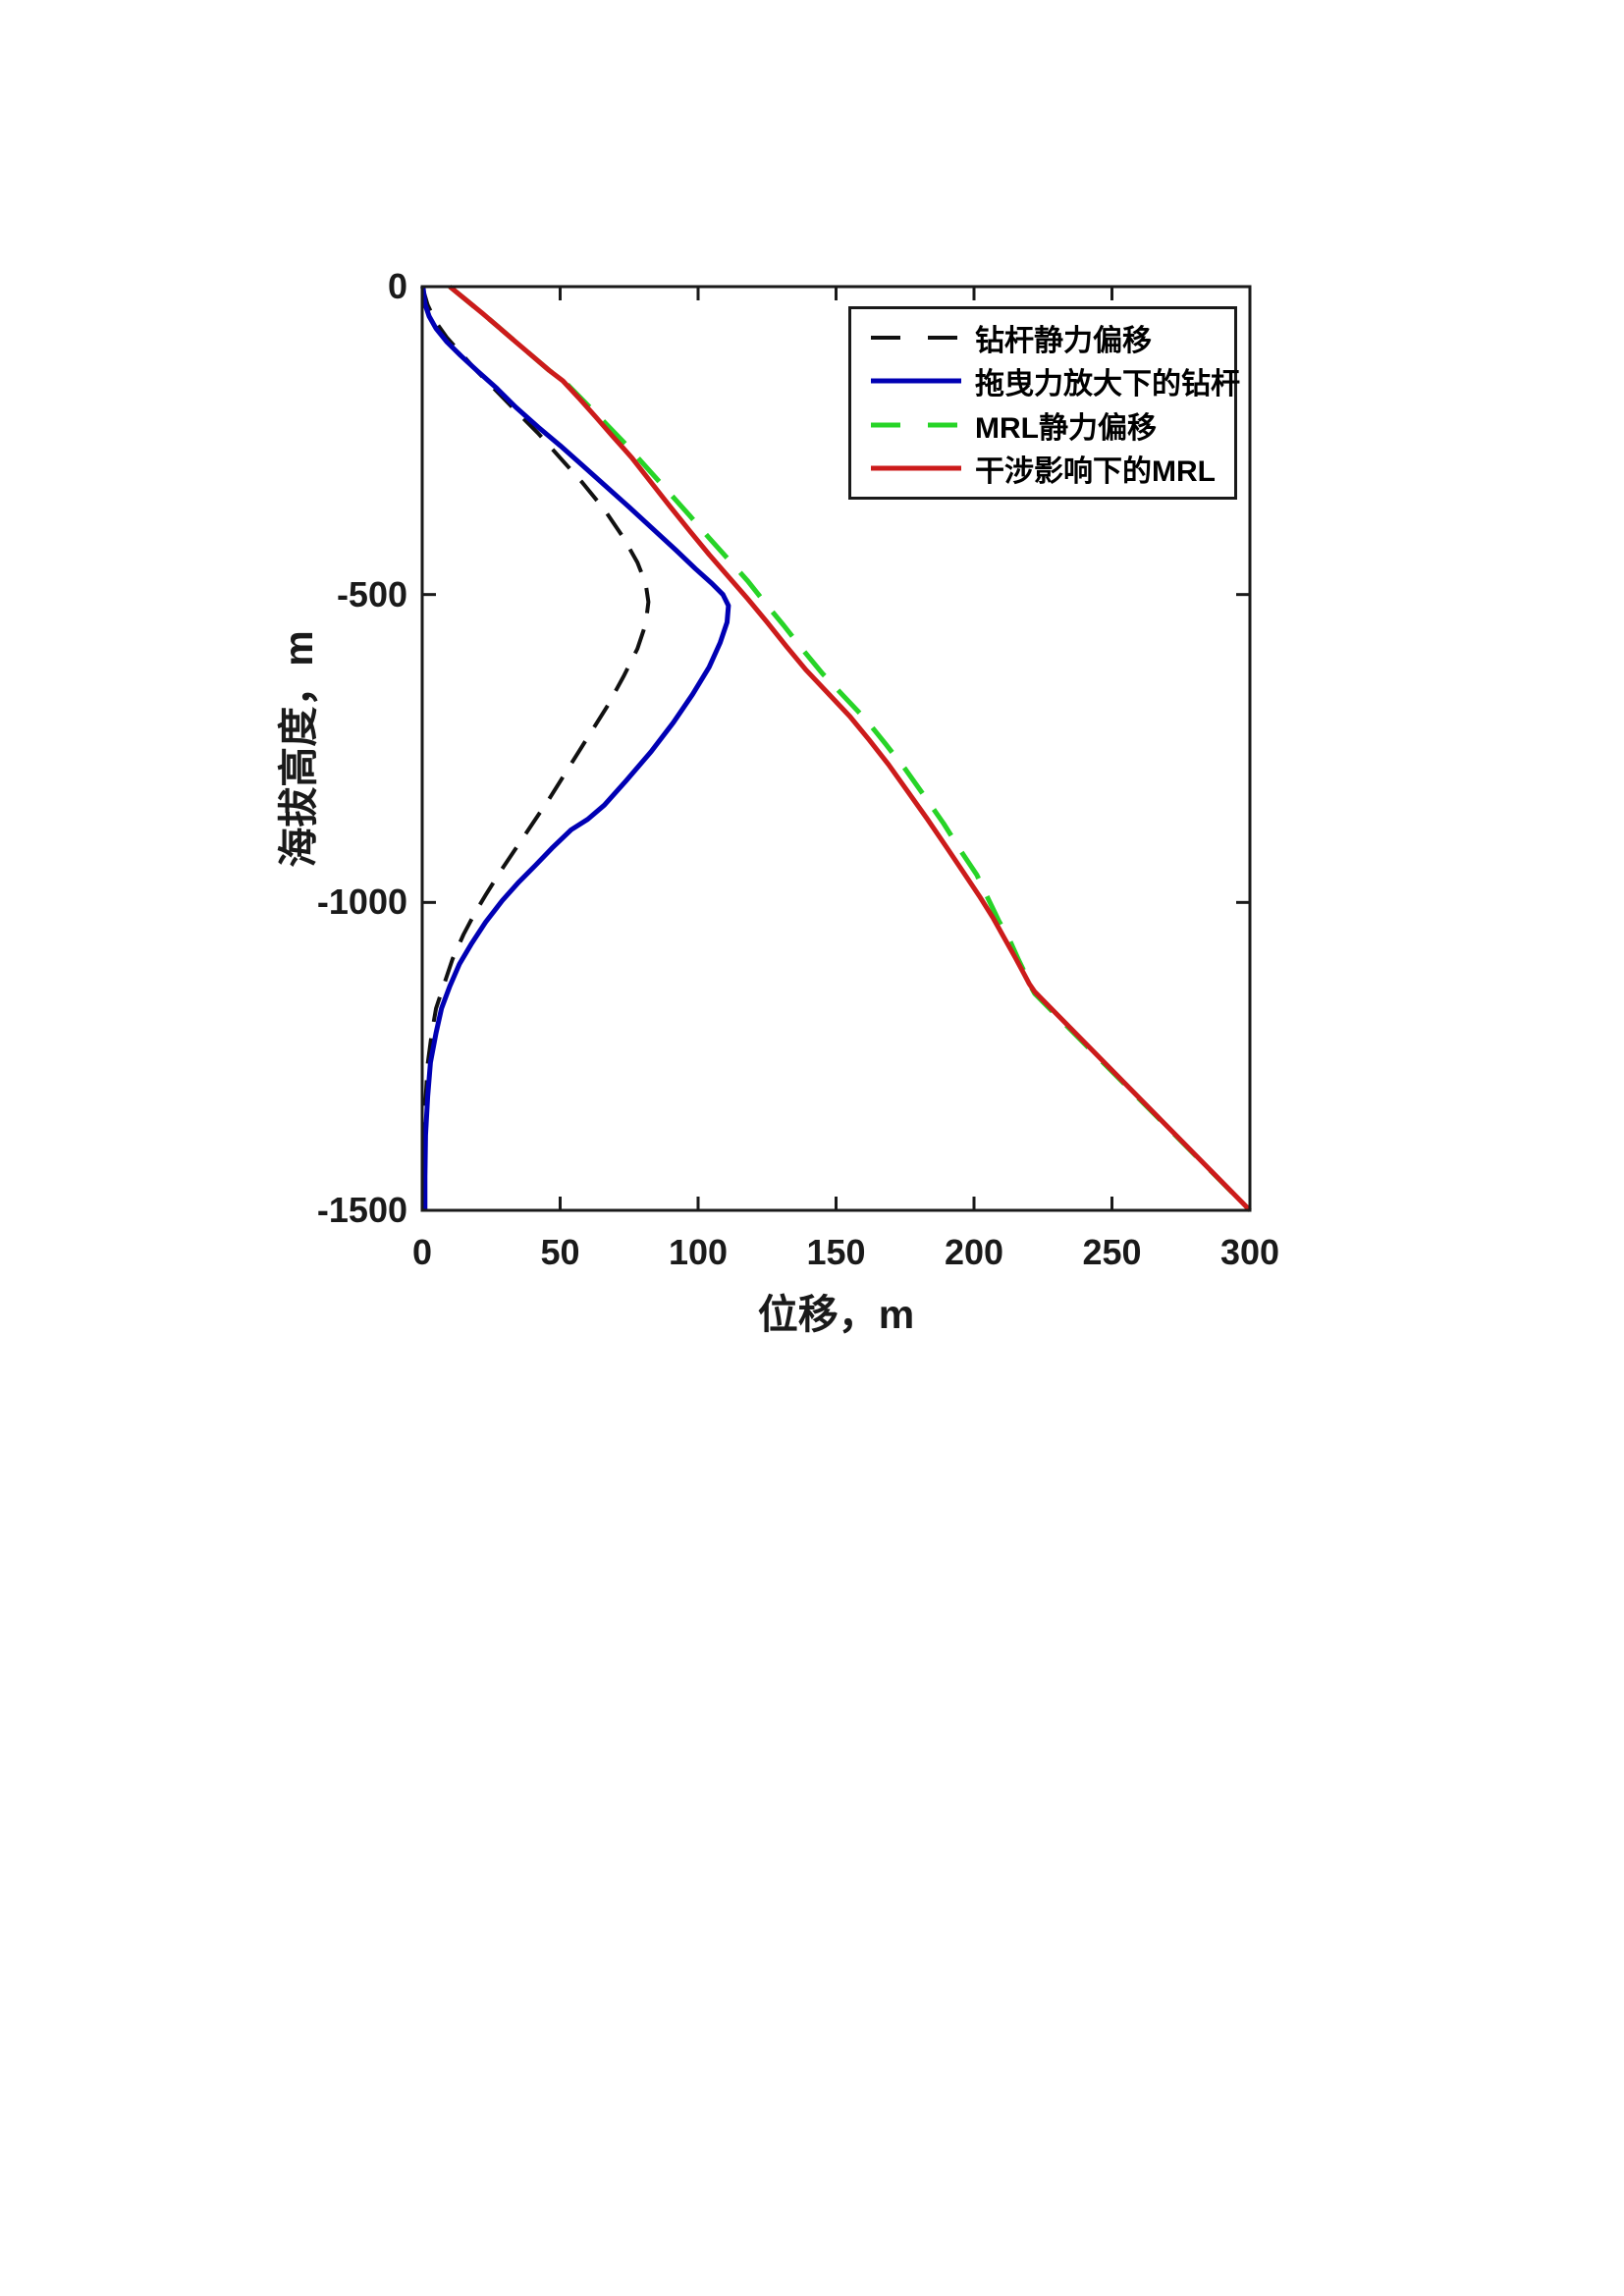  What do you see at coordinates (836, 1315) in the screenshot?
I see `x-axis-label: 位移，m` at bounding box center [836, 1315].